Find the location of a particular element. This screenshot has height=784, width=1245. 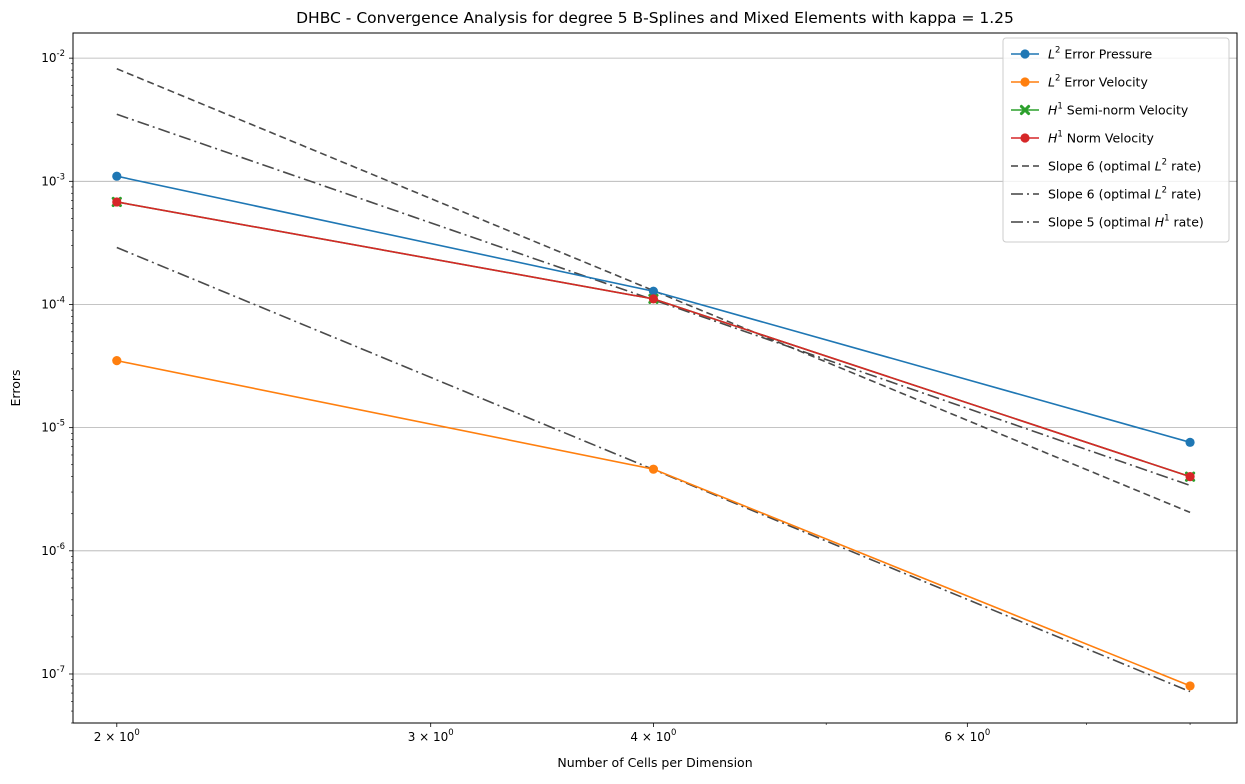

legend-box is located at coordinates (1116, 140).